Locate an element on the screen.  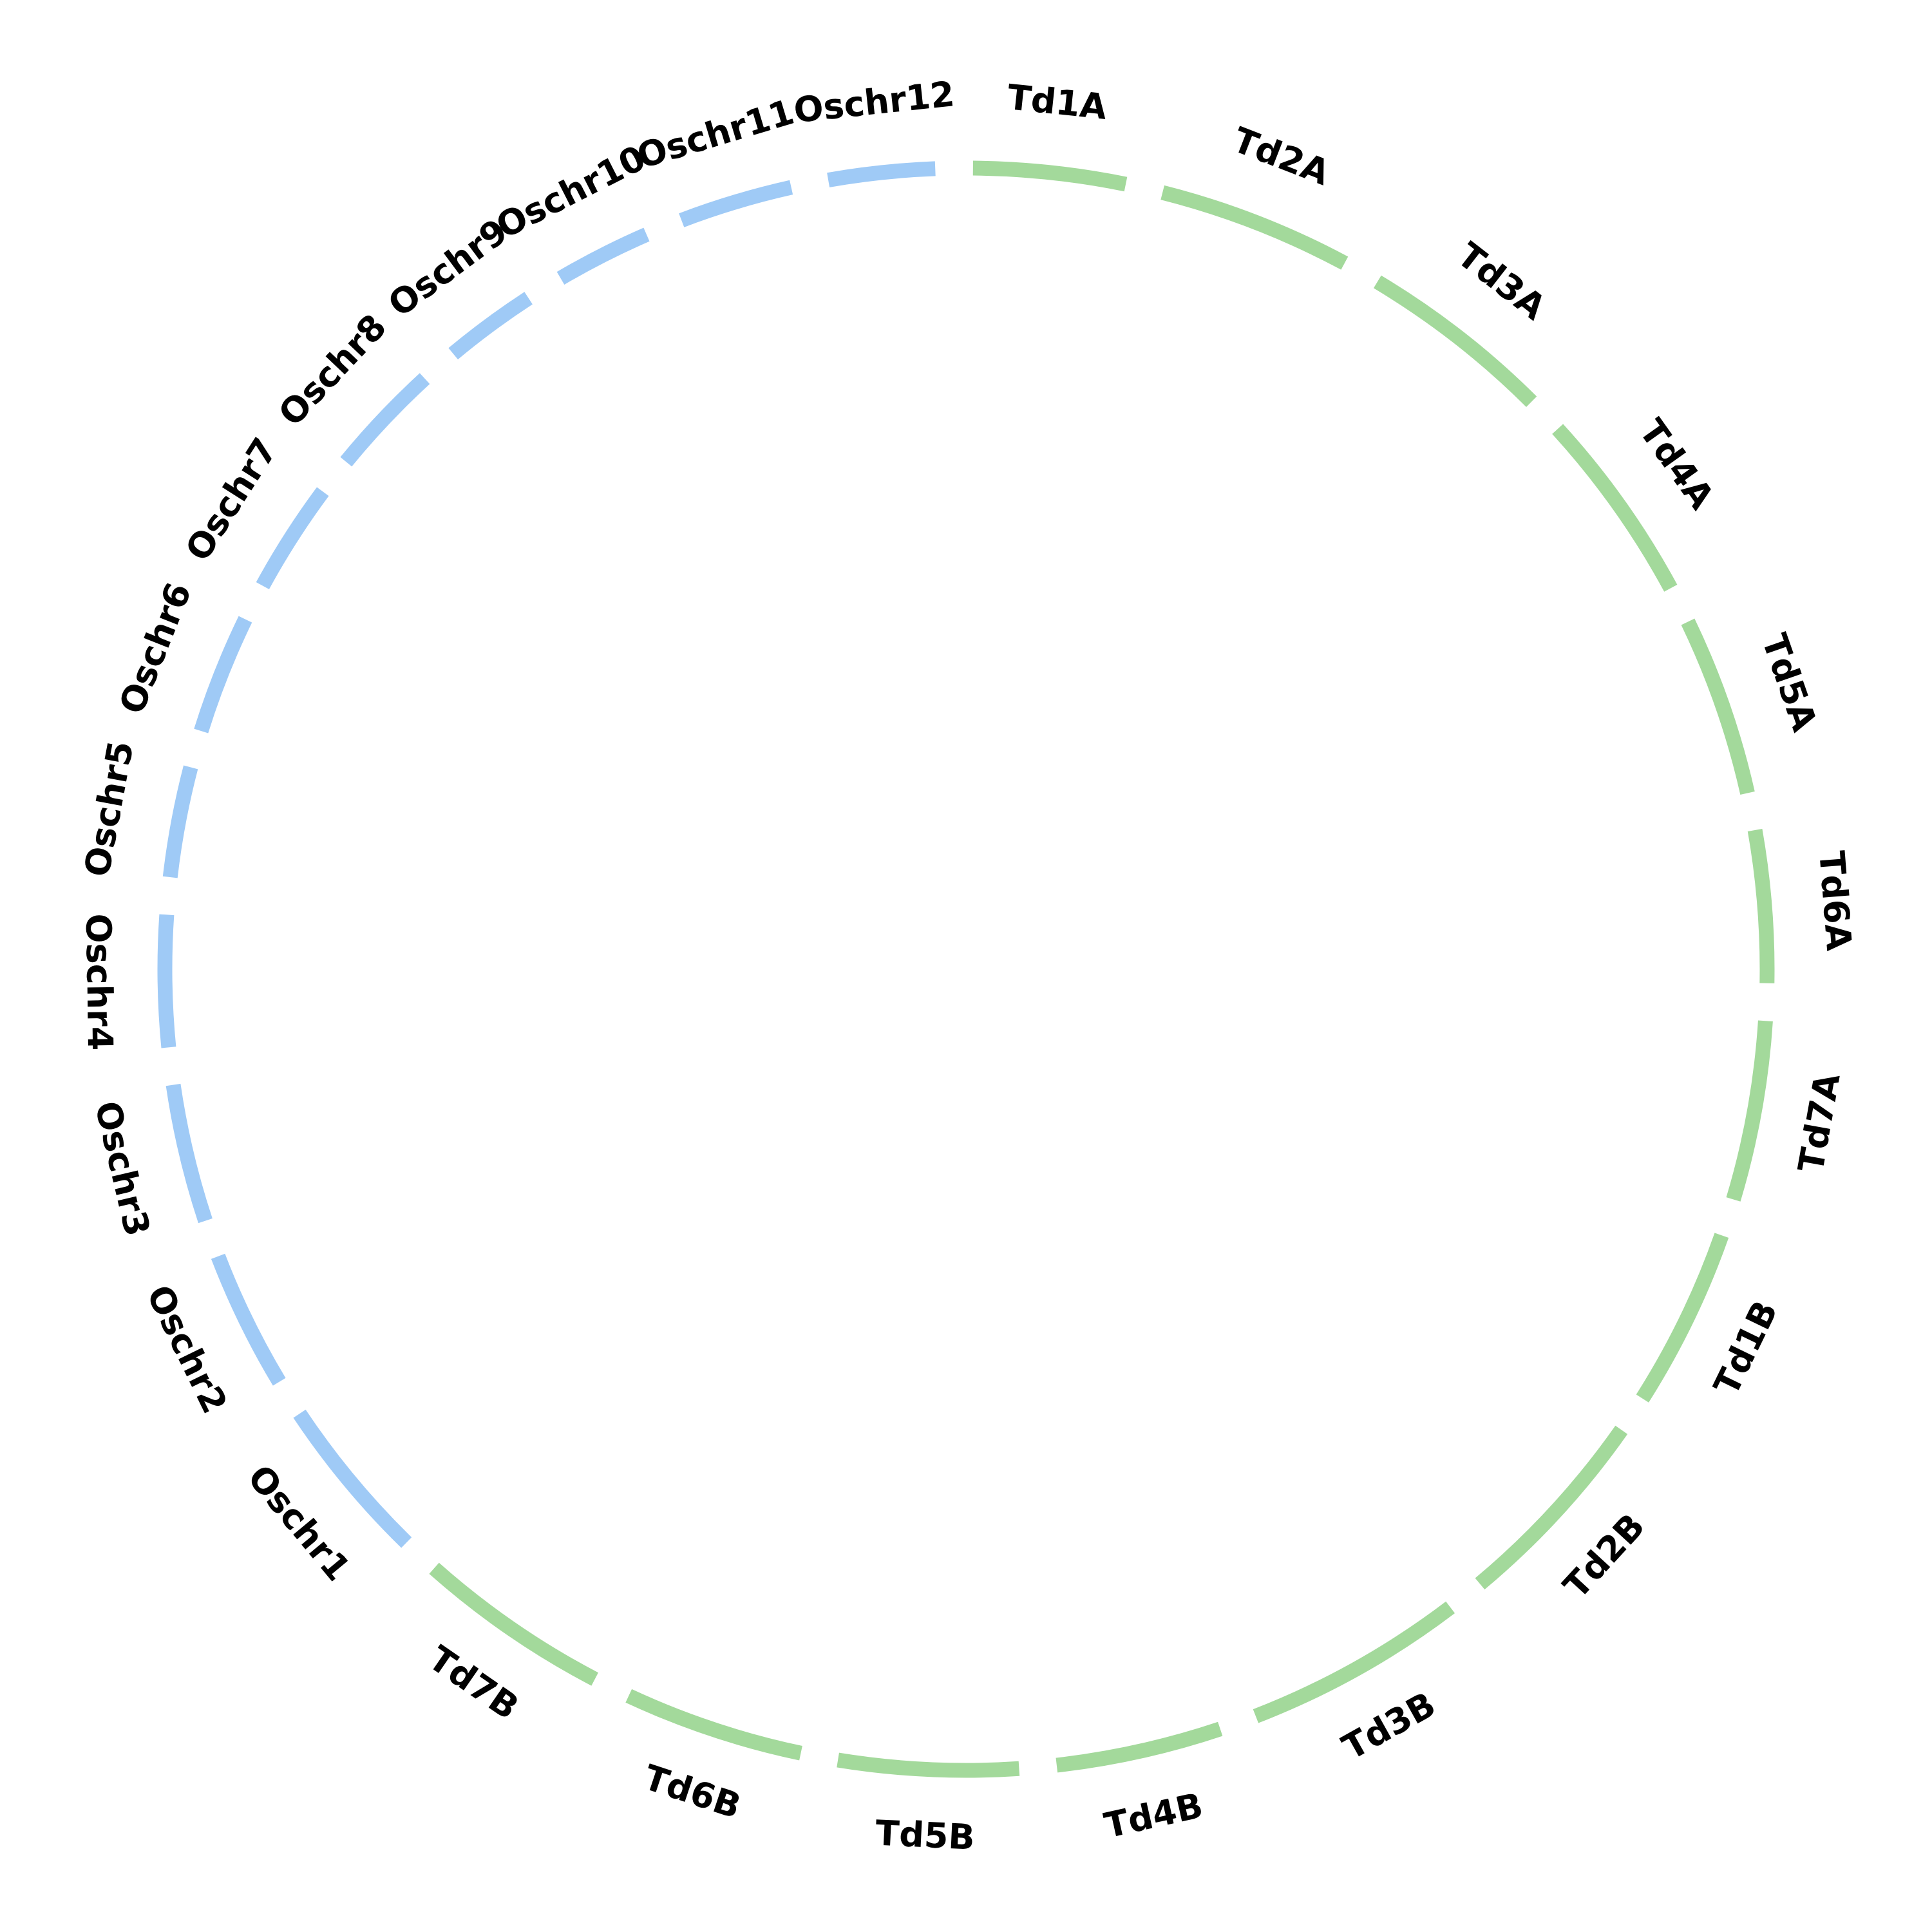
chromosome-label: Td7A is located at coordinates (1819, 1123).